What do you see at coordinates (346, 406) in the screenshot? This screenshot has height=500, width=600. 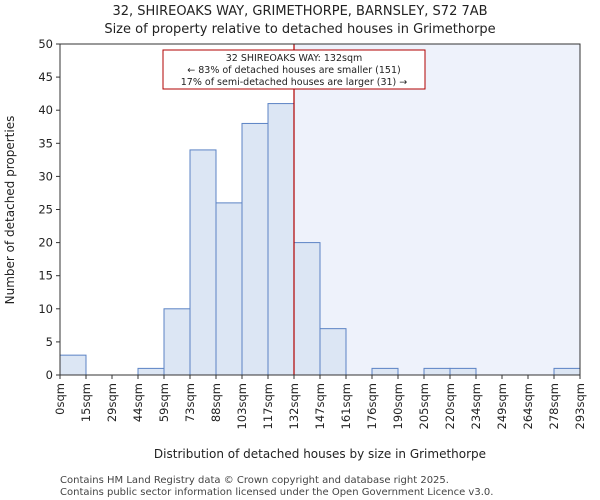 I see `x-tick-label: 161sqm` at bounding box center [346, 406].